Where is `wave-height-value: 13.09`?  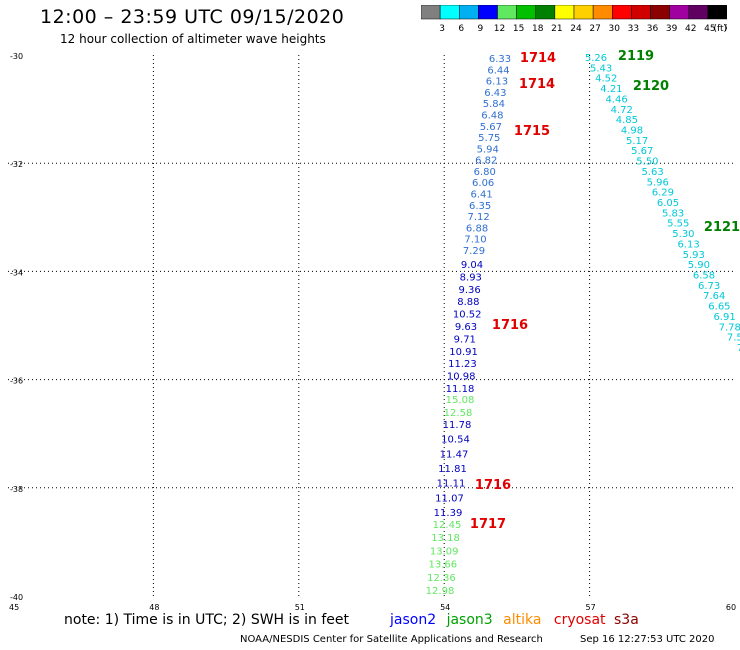
wave-height-value: 13.09 is located at coordinates (444, 551).